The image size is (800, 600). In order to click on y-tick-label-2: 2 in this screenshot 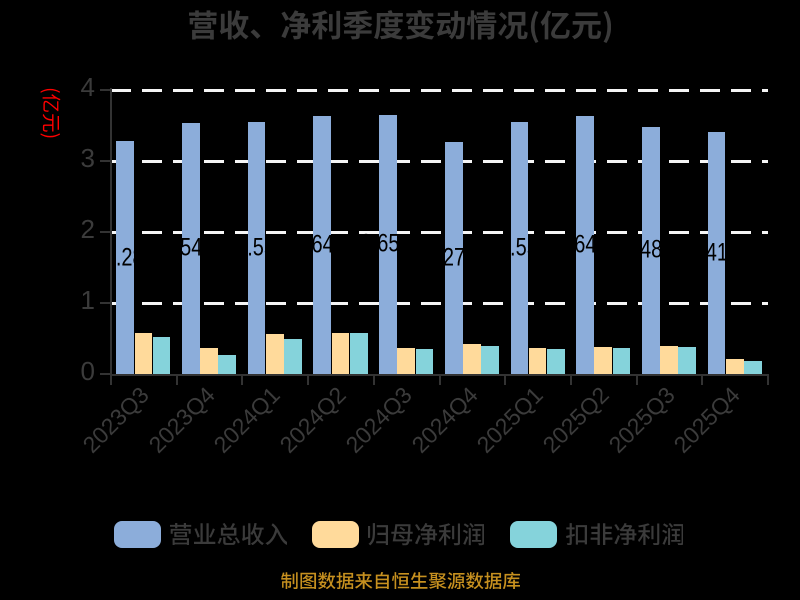, I will do `click(87, 228)`.